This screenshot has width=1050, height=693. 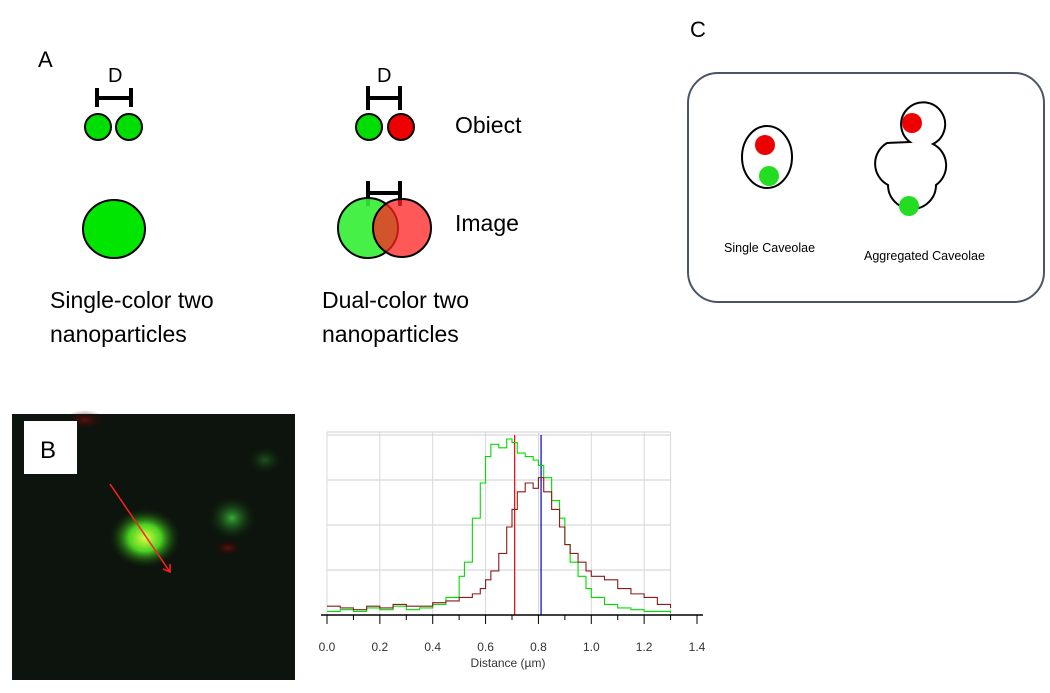 What do you see at coordinates (924, 256) in the screenshot?
I see `aggregated-caveolae-label: Aggregated Caveolae` at bounding box center [924, 256].